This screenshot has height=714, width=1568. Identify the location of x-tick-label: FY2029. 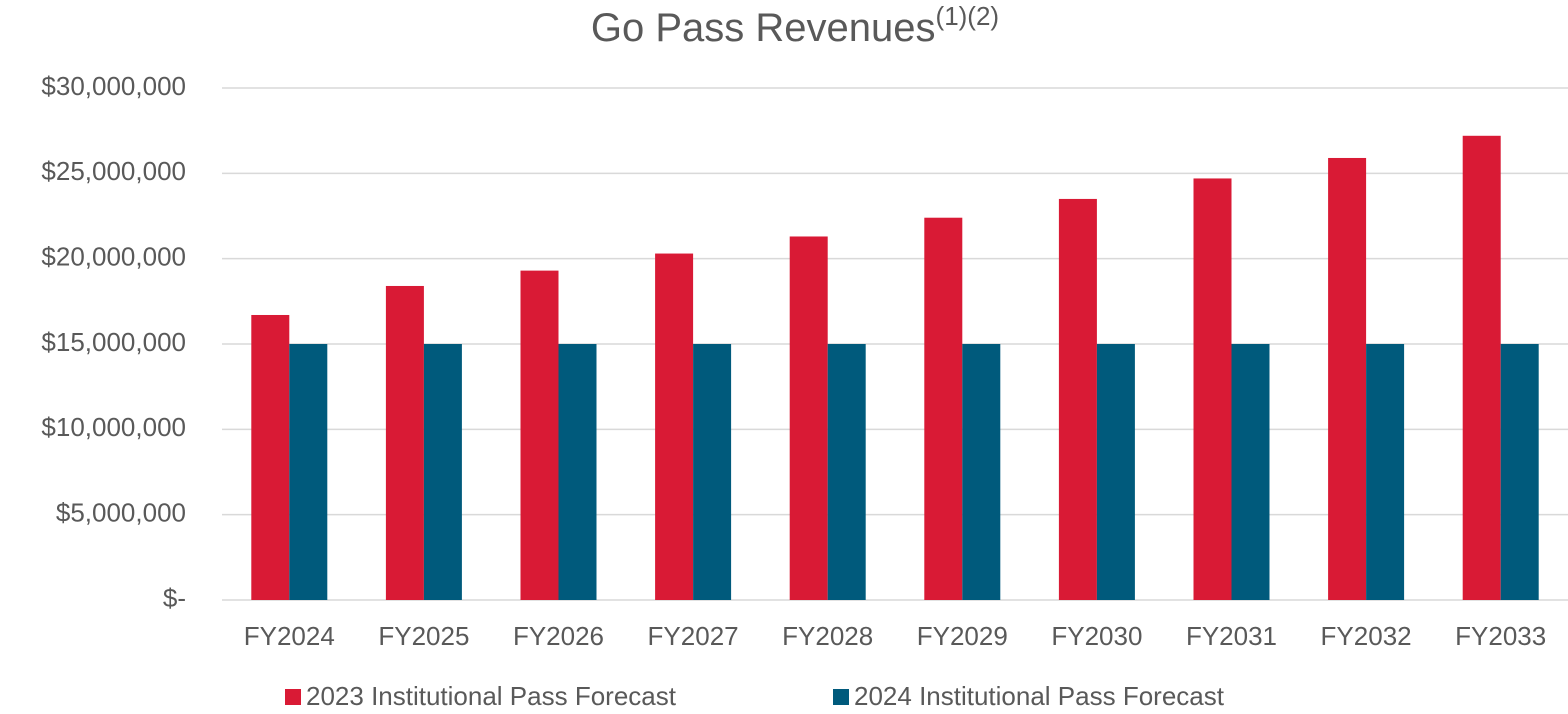
(962, 636).